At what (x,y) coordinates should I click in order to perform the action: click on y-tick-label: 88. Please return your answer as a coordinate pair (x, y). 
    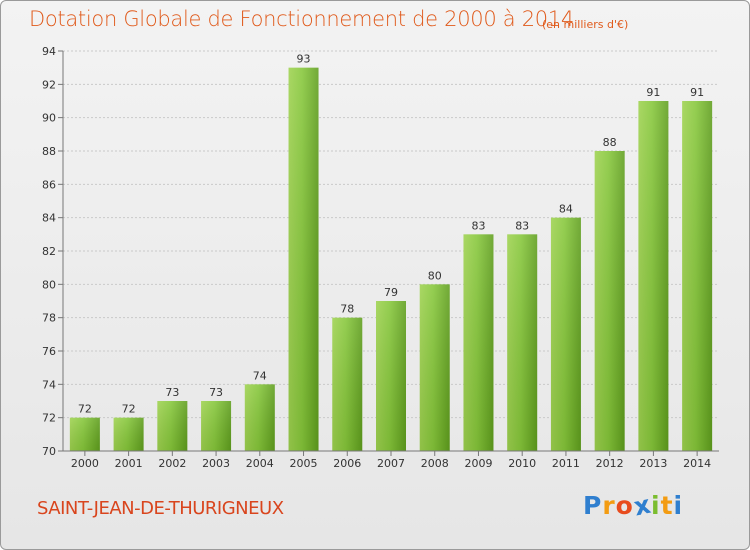
    Looking at the image, I should click on (49, 151).